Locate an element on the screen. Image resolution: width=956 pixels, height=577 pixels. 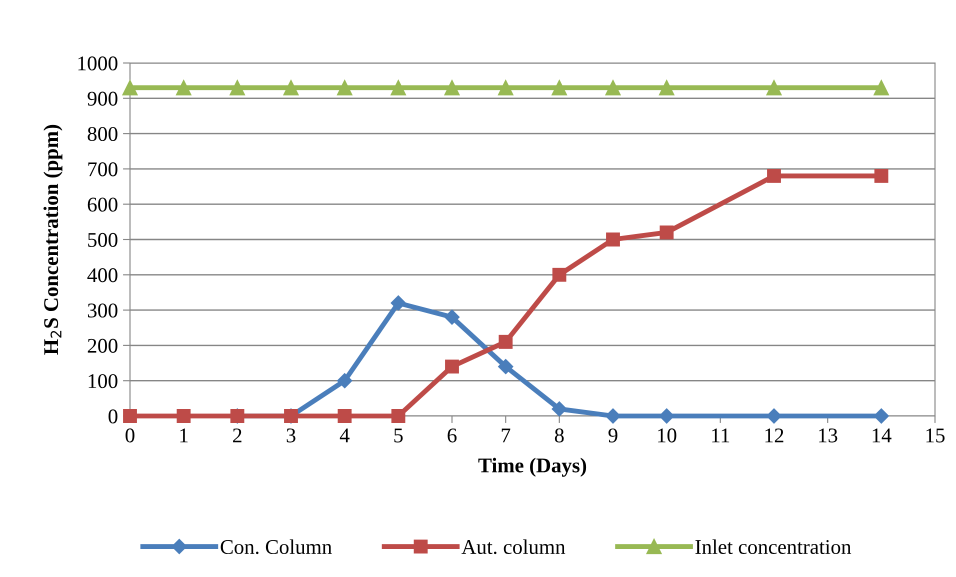
x-tick-label: 13 is located at coordinates (828, 435).